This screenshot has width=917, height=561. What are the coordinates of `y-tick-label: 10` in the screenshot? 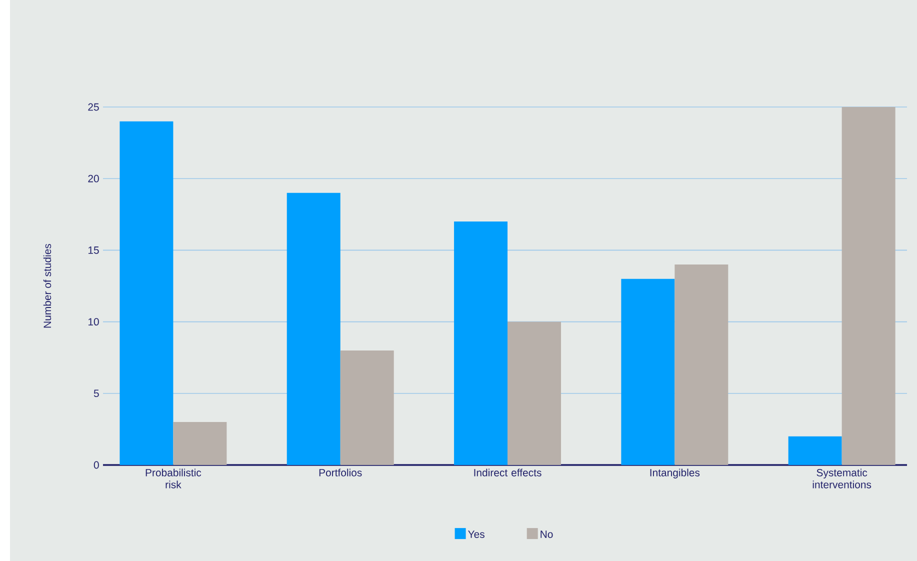 It's located at (93, 322).